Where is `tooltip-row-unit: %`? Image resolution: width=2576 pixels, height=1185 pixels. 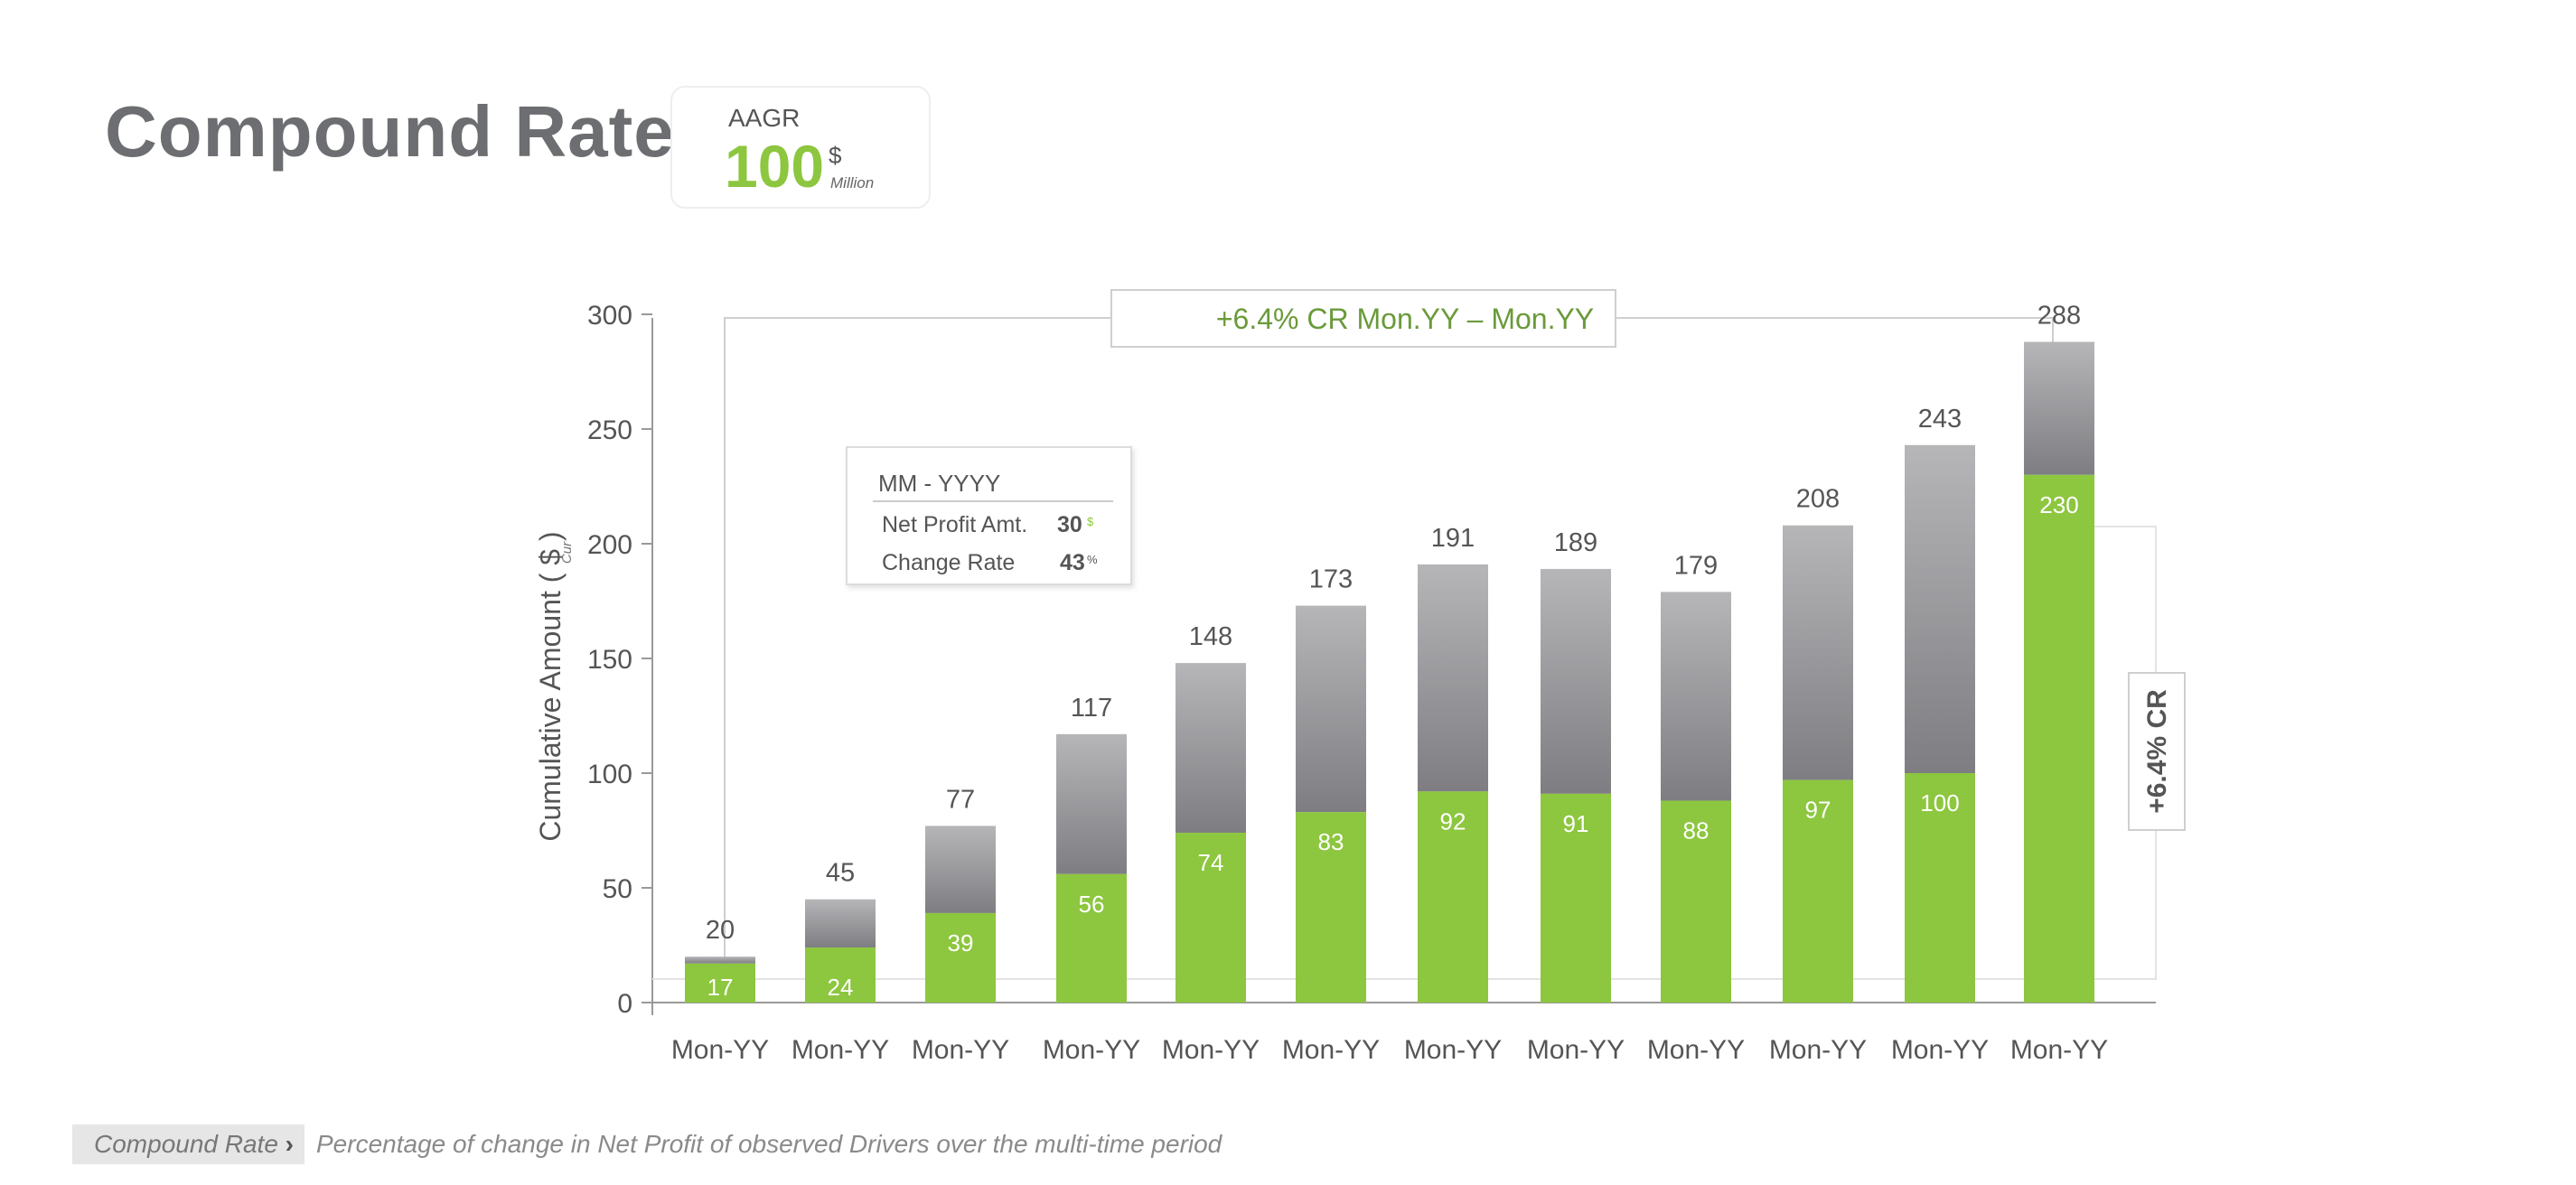 tooltip-row-unit: % is located at coordinates (1092, 559).